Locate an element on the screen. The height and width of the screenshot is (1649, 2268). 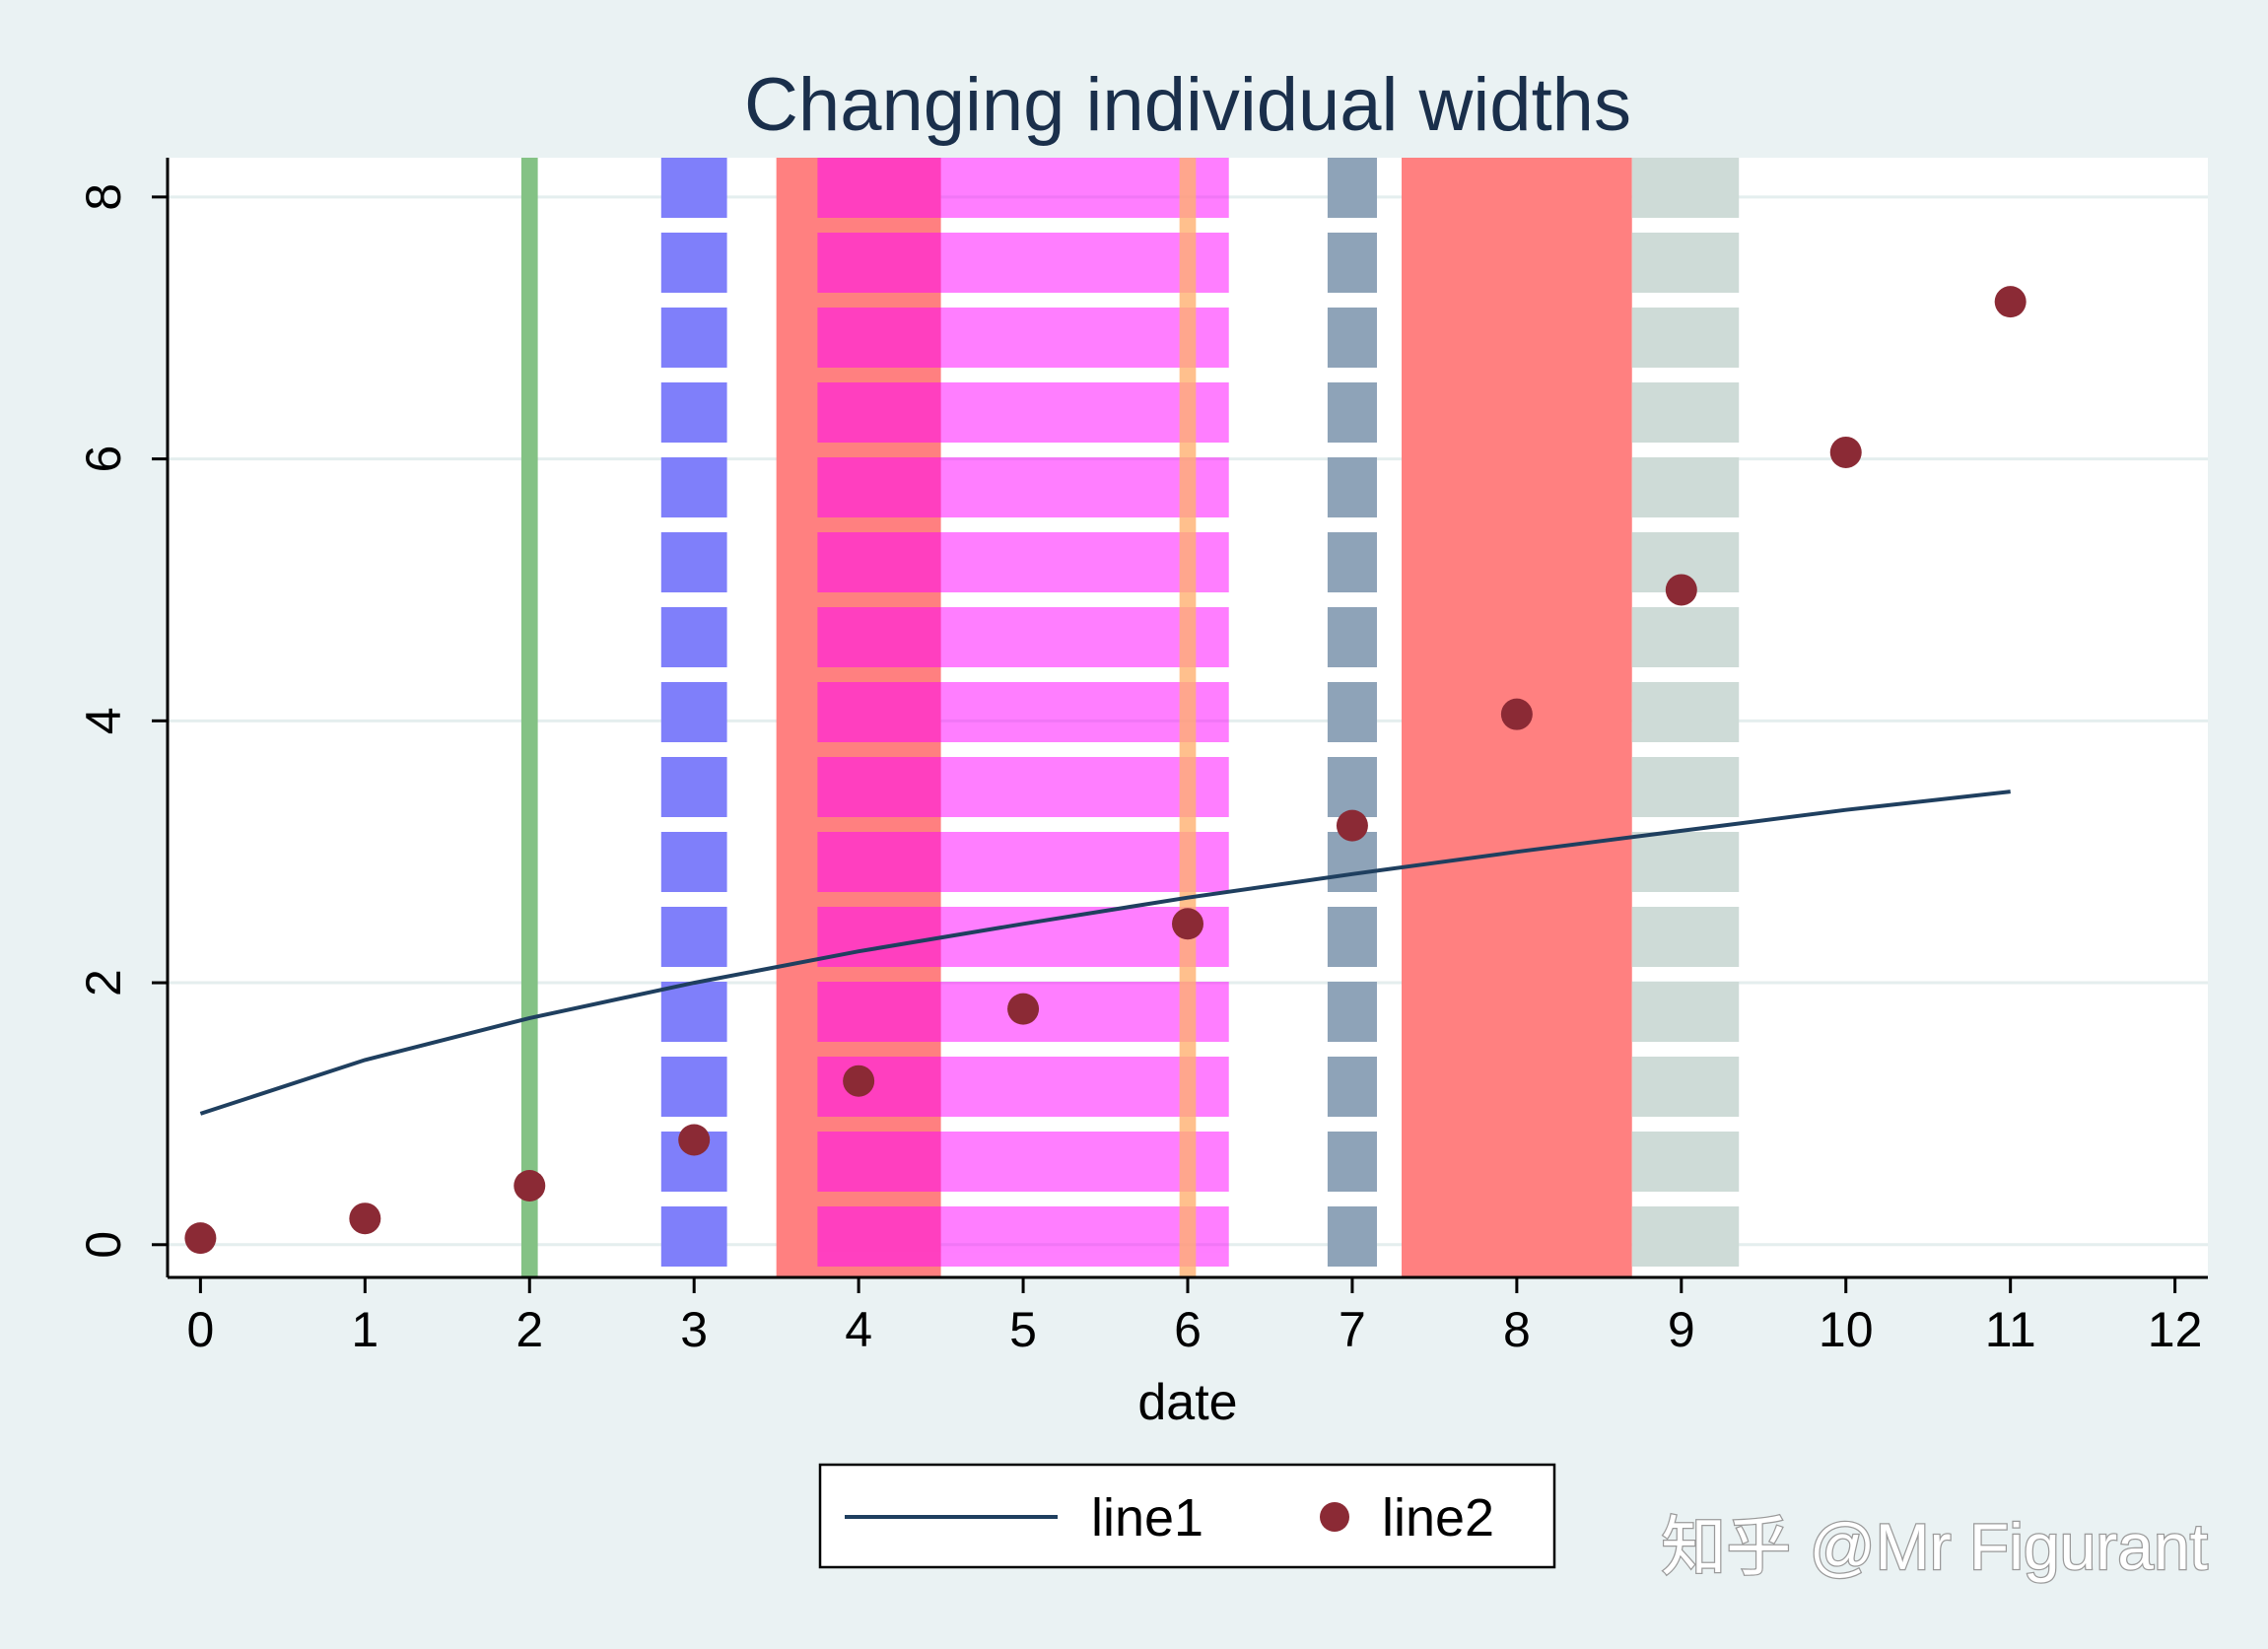
x-tick-label: 3 is located at coordinates (694, 1329).